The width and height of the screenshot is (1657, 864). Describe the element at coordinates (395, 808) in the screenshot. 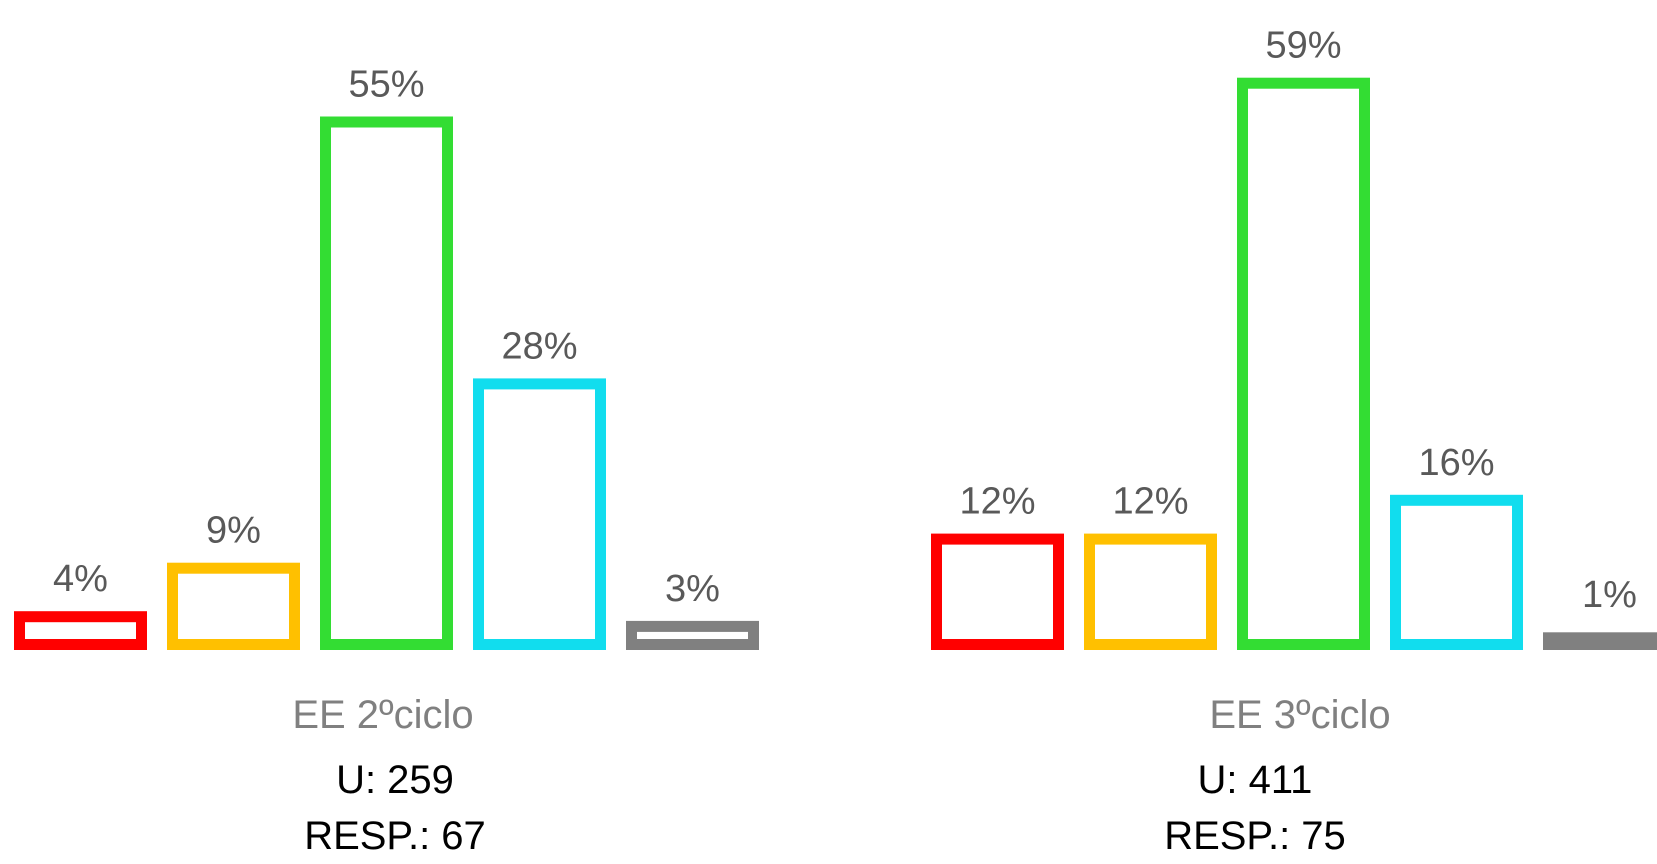

I see `chart-1-footer: U: 259 RESP.: 67` at that location.